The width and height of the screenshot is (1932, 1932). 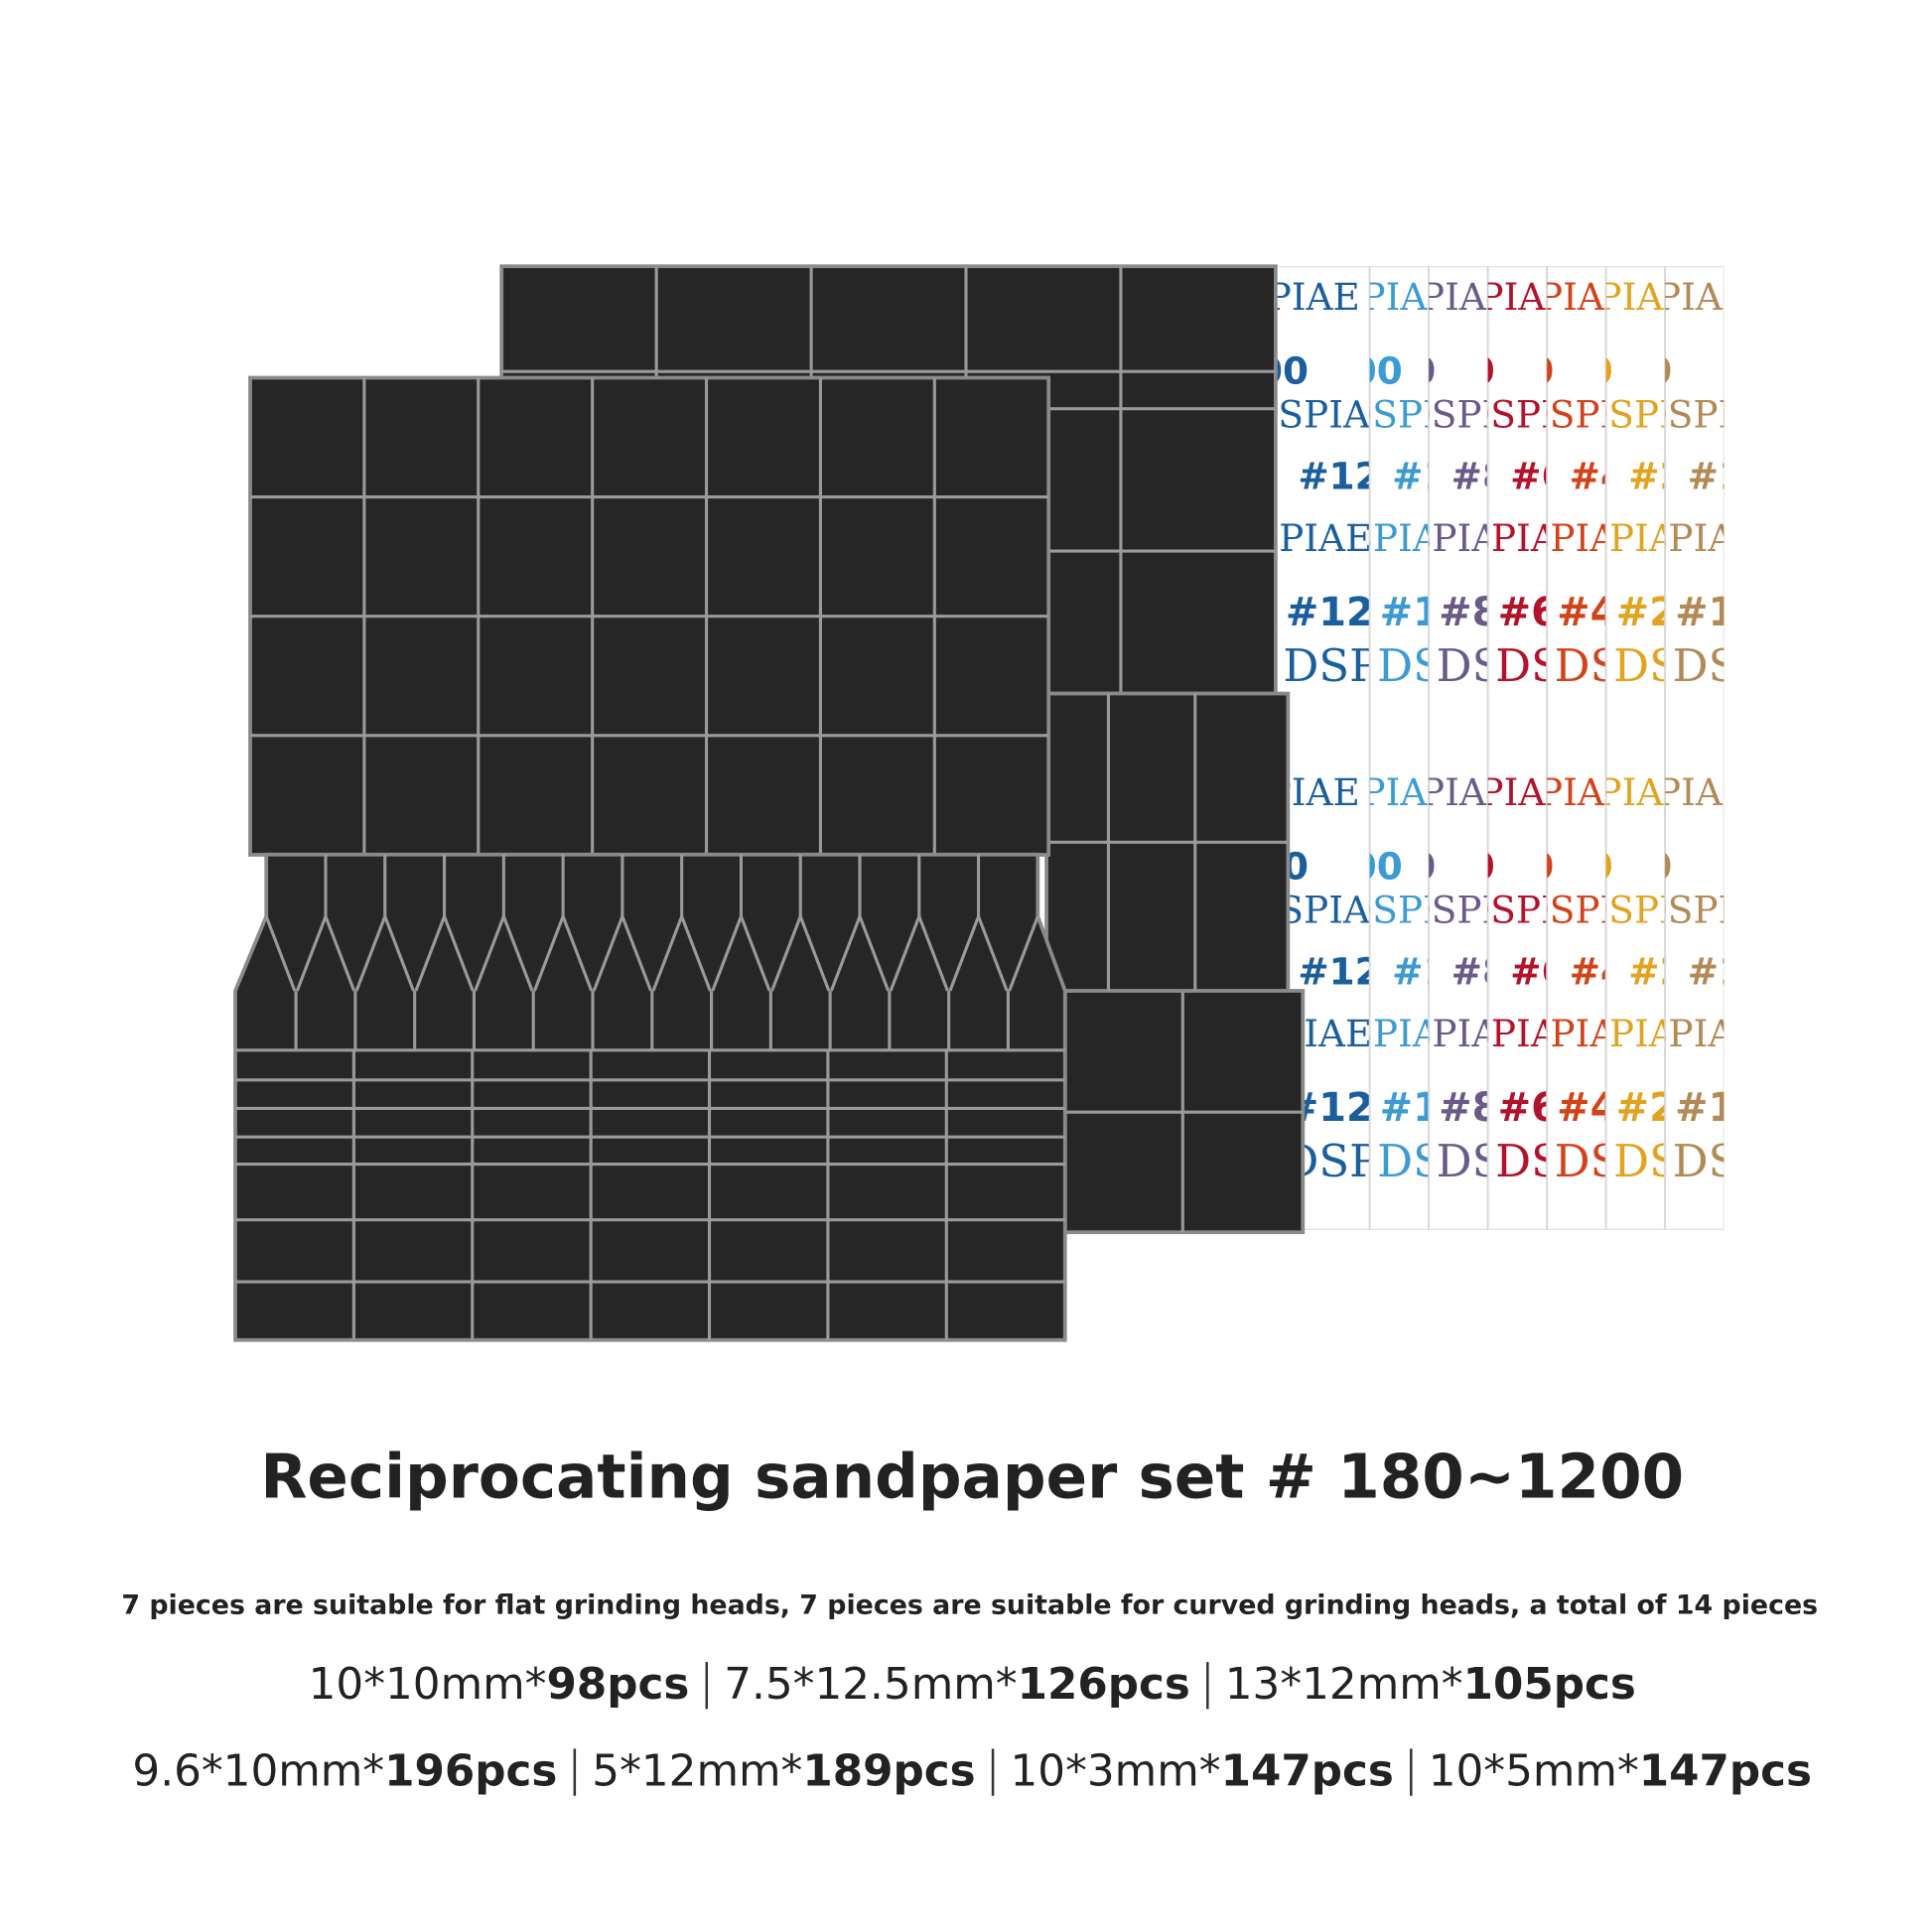 I want to click on spec-count: 105pcs, so click(x=1549, y=1685).